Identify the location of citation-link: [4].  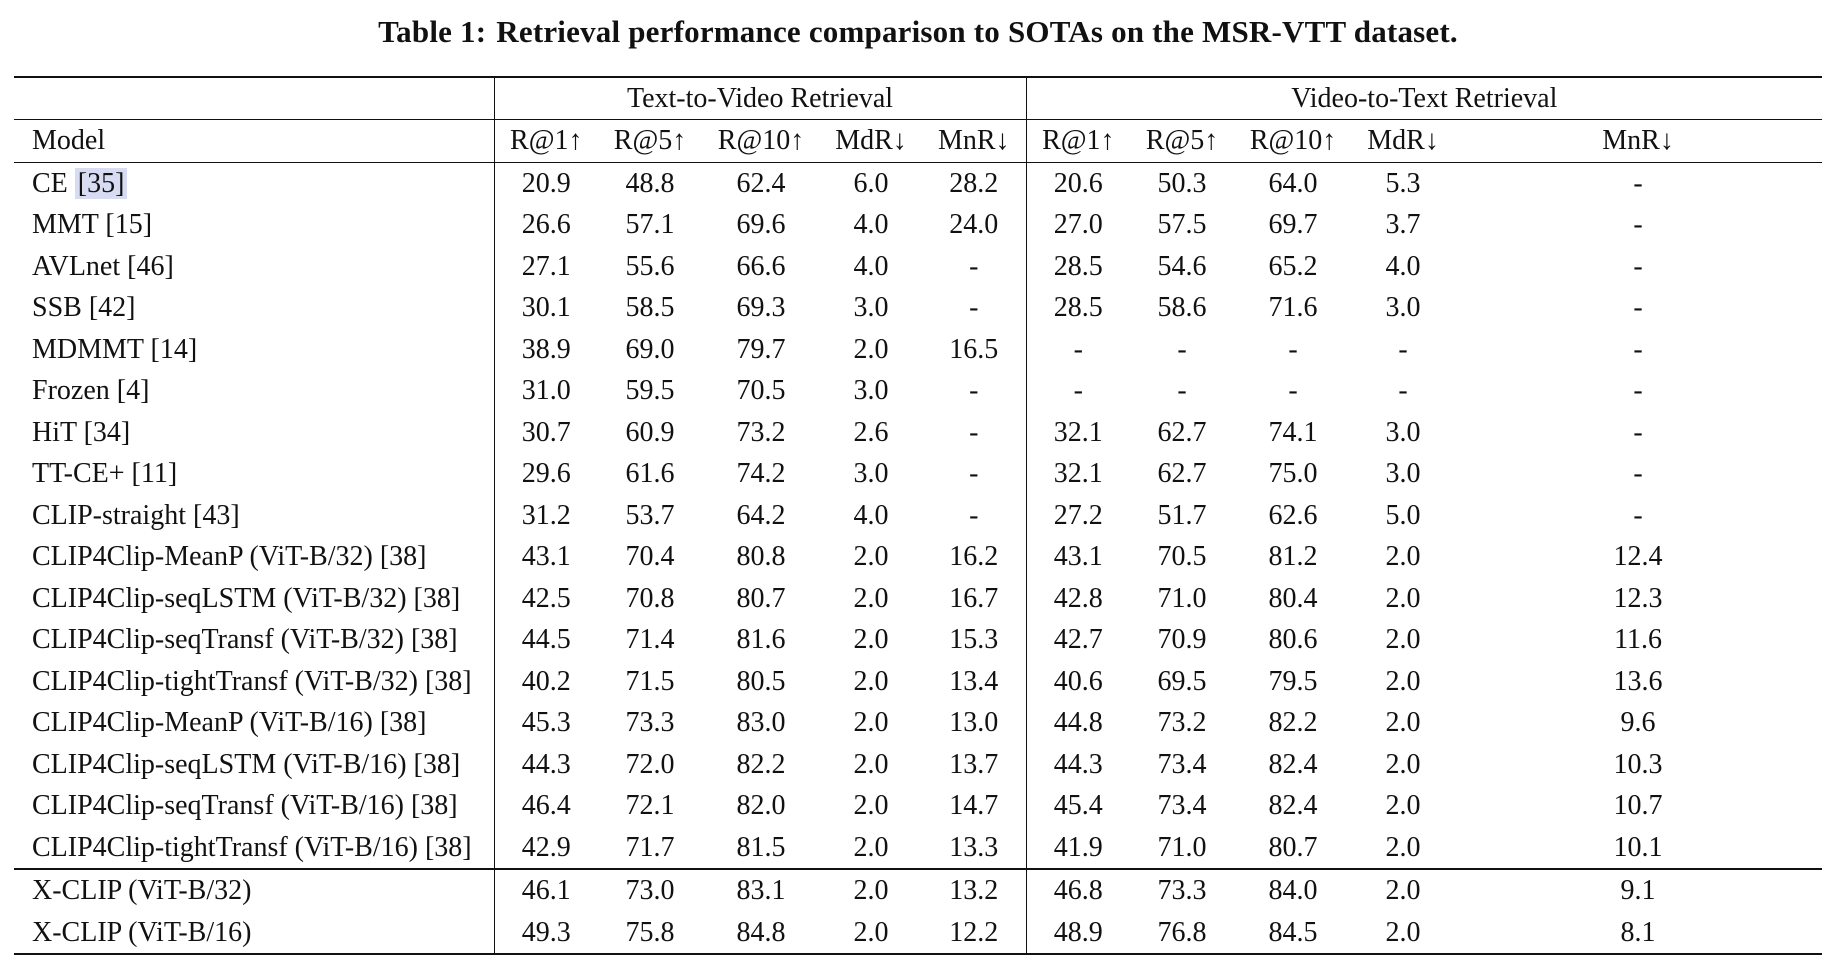
(133, 391).